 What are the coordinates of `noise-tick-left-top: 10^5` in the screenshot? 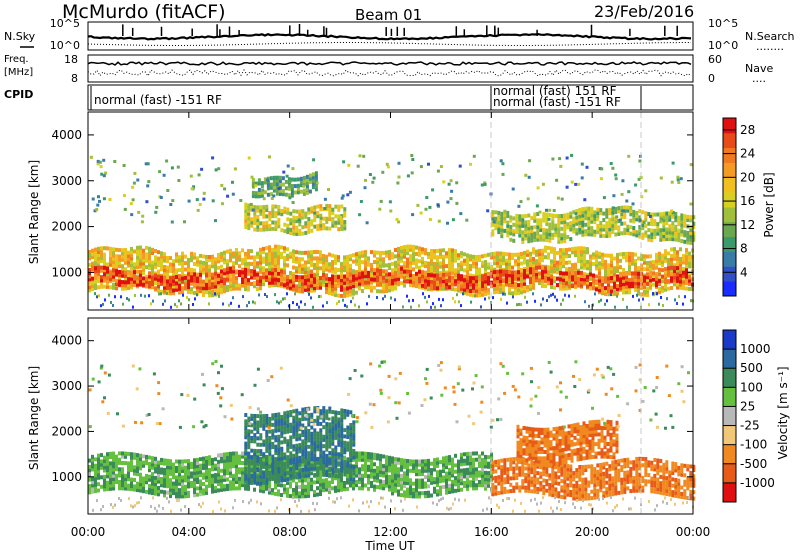 It's located at (65, 23).